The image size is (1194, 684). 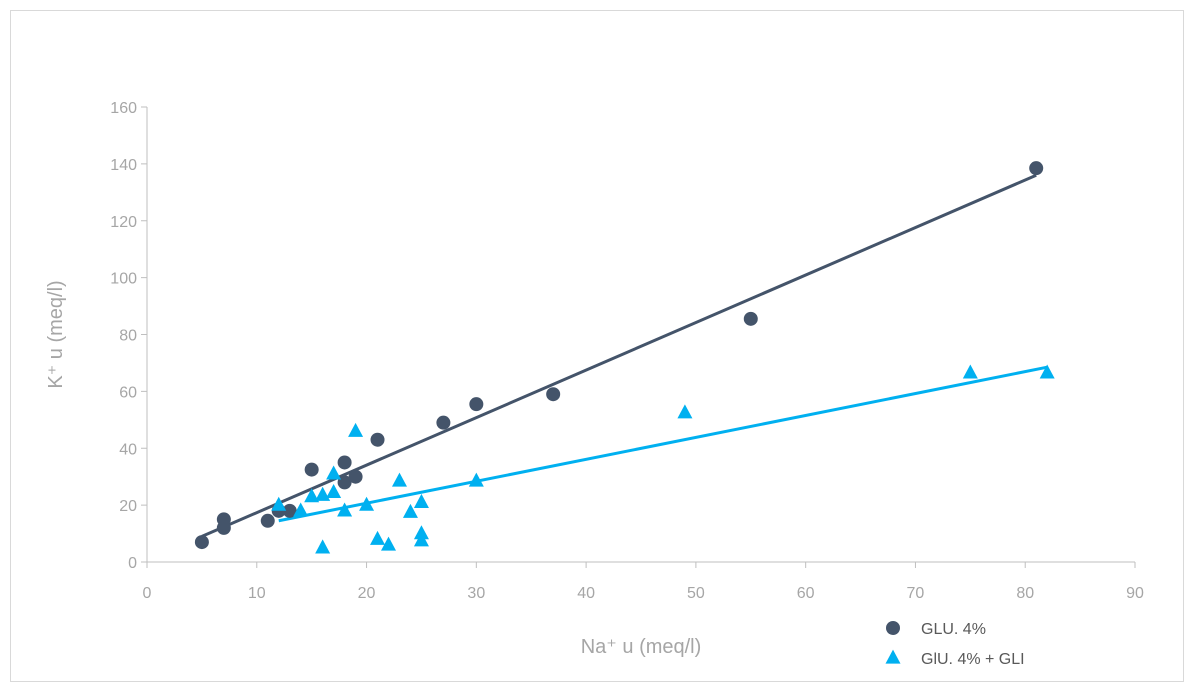 I want to click on x-axis-title: Na⁺ u (meq/l), so click(x=641, y=647).